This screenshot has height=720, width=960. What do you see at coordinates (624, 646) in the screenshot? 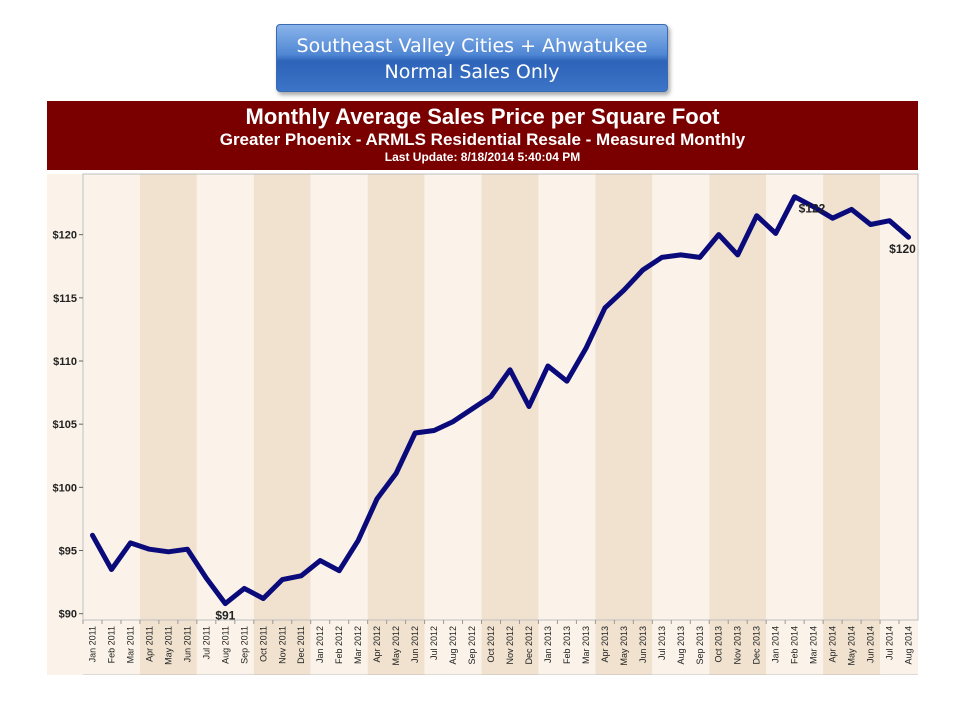
I see `x-tick-label: May 2013` at bounding box center [624, 646].